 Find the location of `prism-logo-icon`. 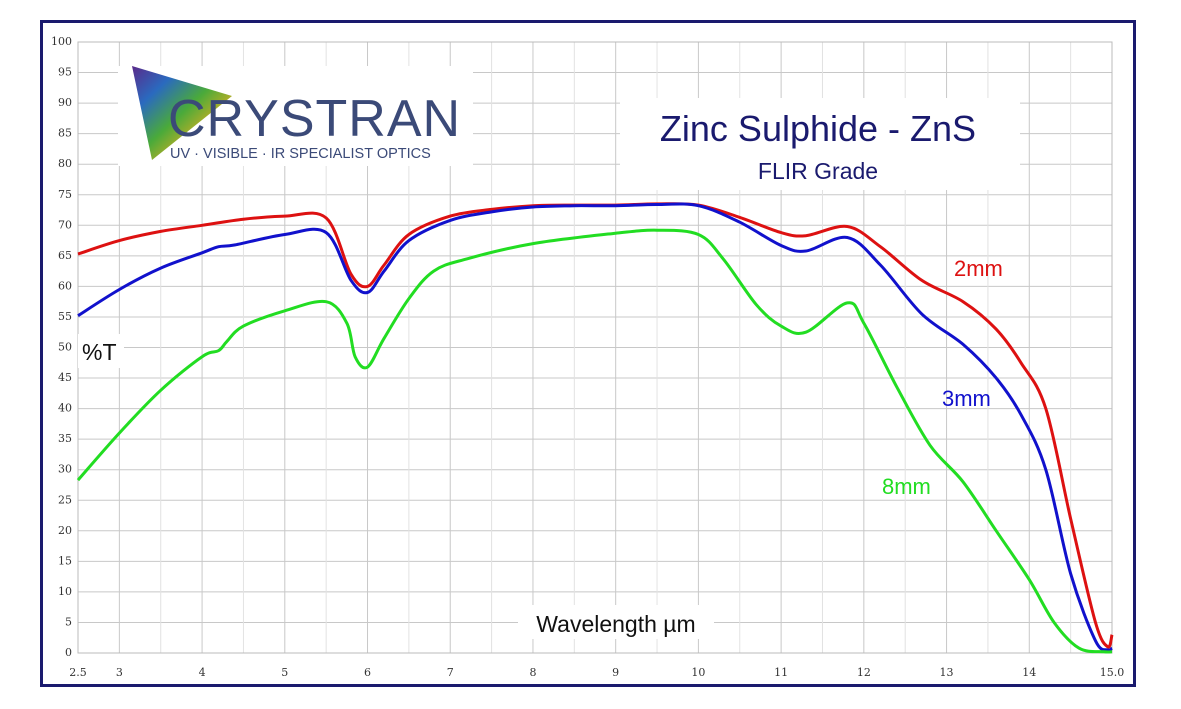

prism-logo-icon is located at coordinates (182, 113).